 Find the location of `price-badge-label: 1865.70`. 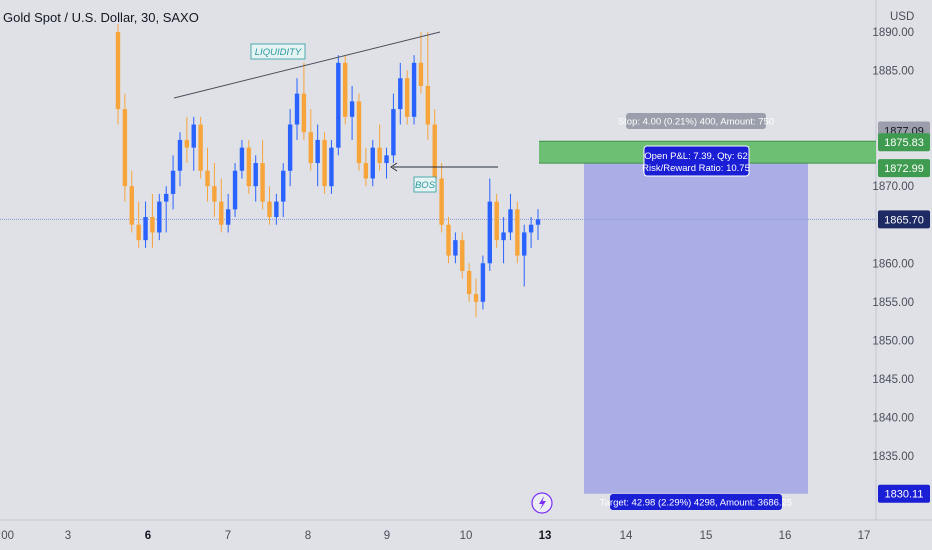

price-badge-label: 1865.70 is located at coordinates (904, 220).